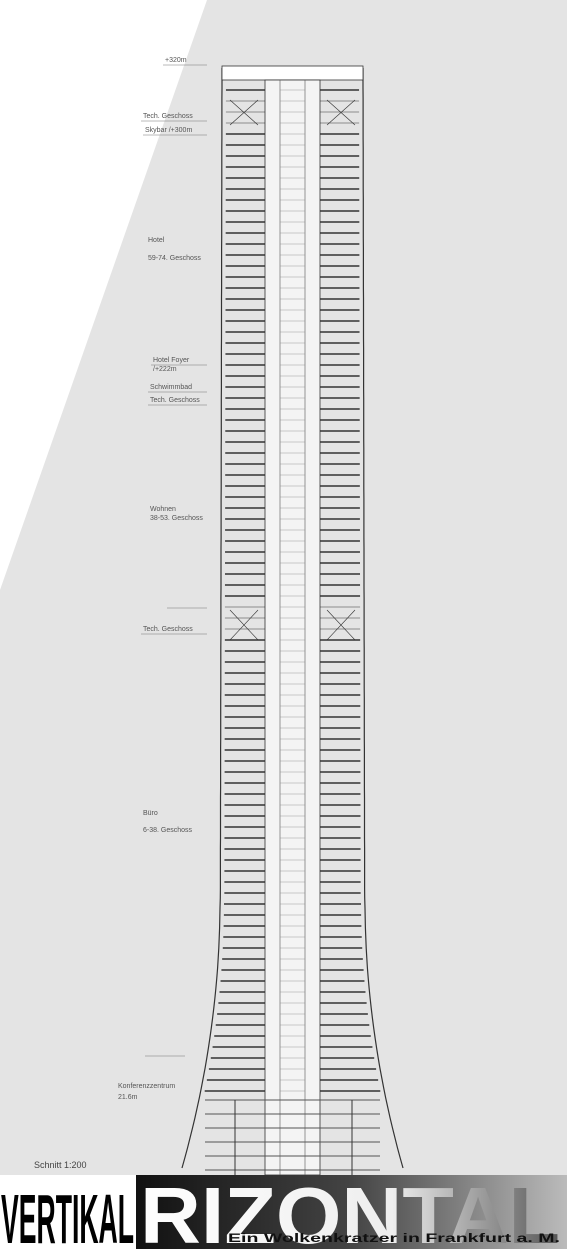 The image size is (567, 1249). What do you see at coordinates (171, 360) in the screenshot?
I see `floor-label: Hotel Foyer` at bounding box center [171, 360].